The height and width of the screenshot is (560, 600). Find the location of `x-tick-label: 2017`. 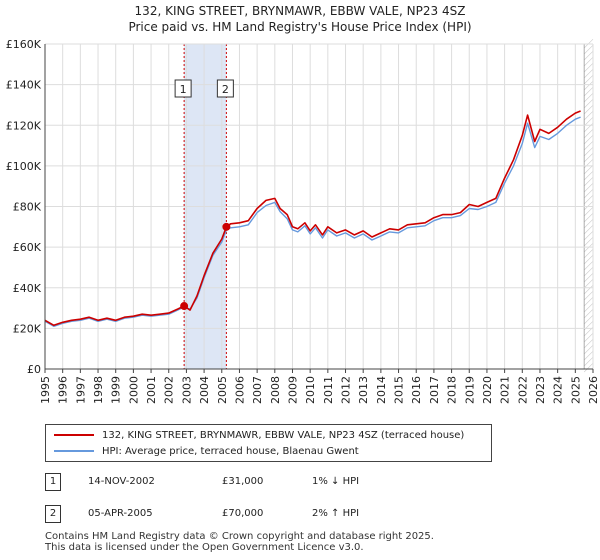

x-tick-label: 2017 is located at coordinates (434, 390).